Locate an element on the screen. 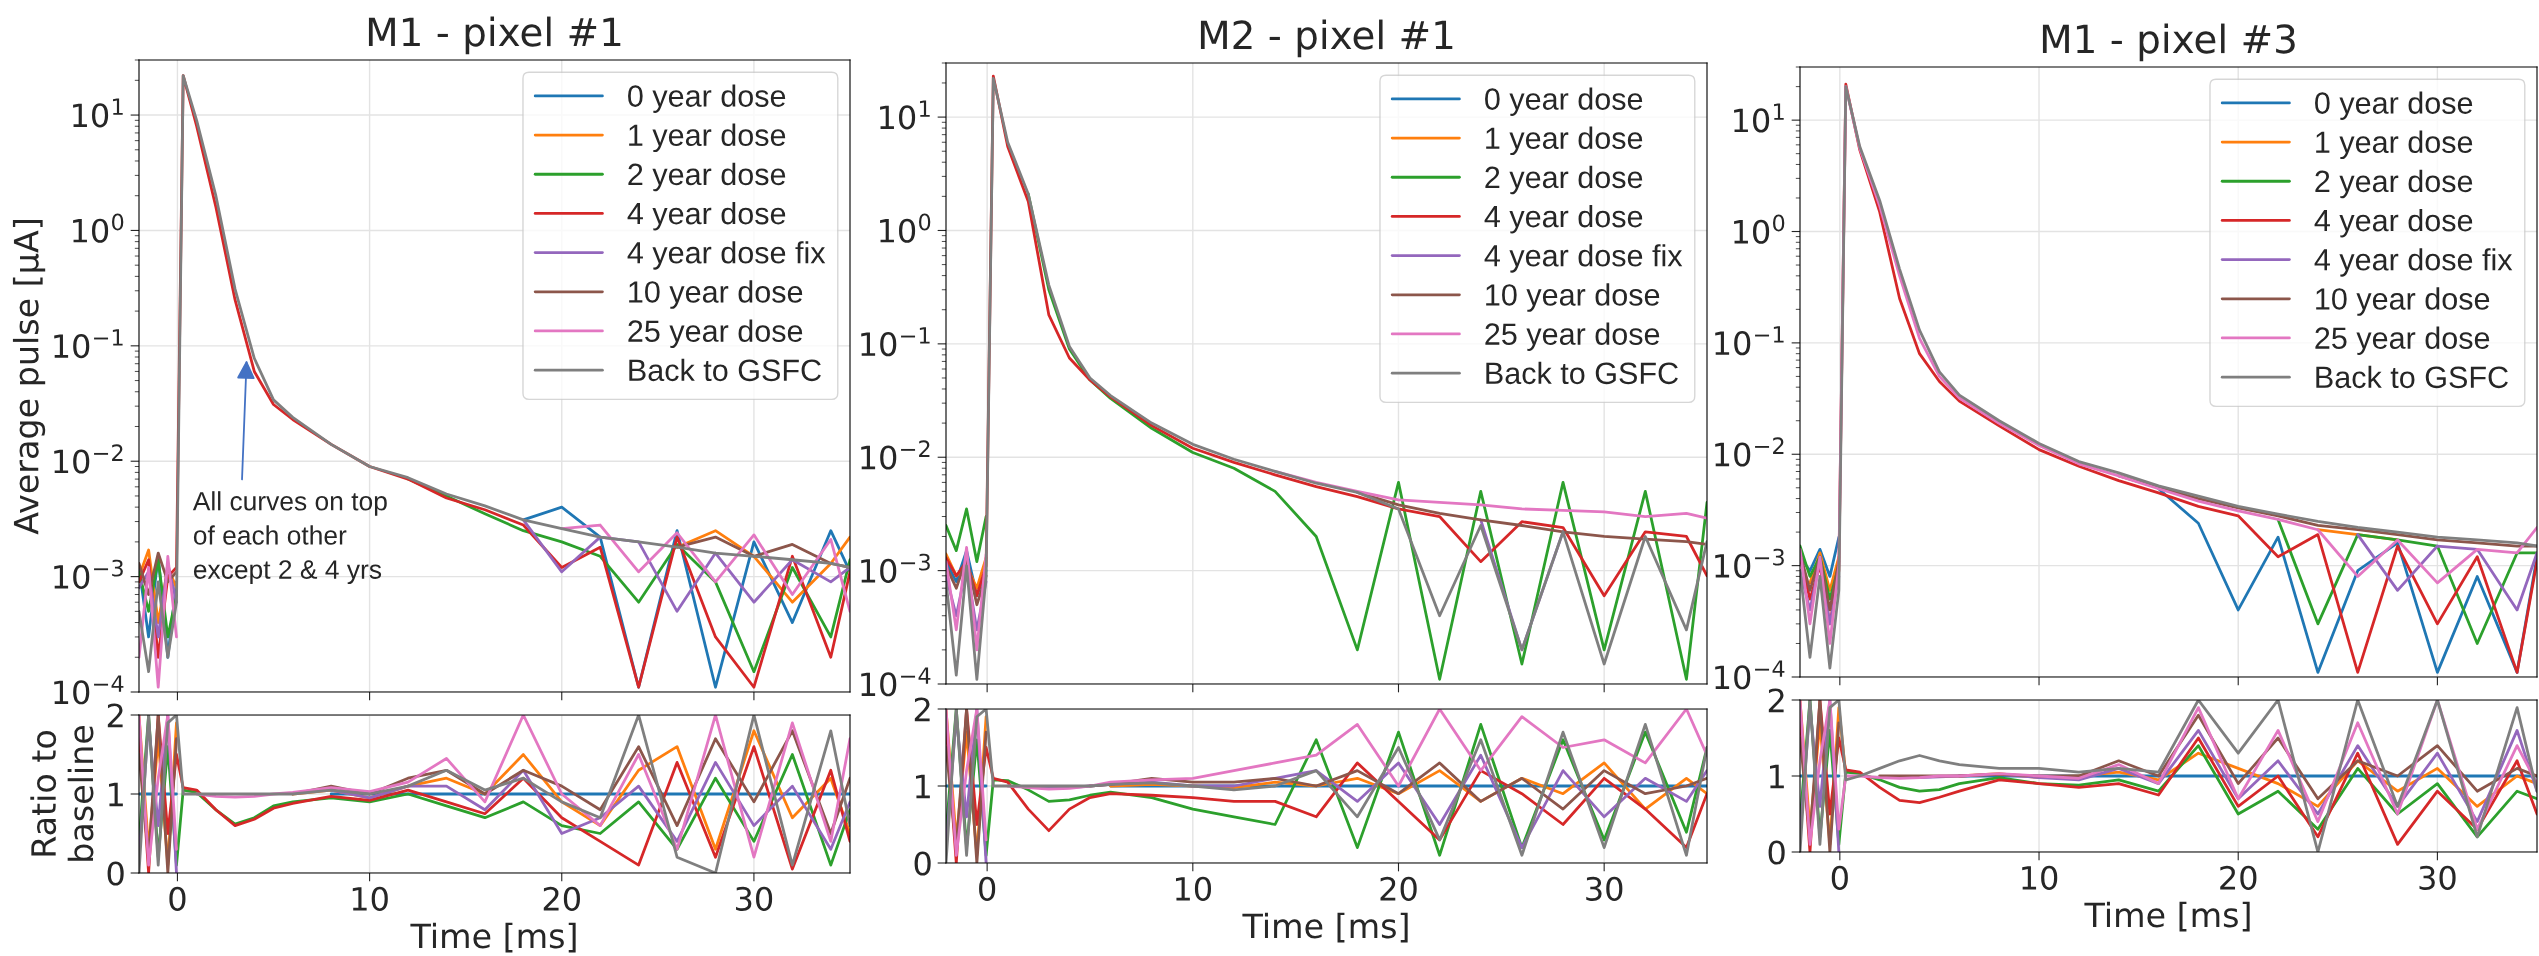 The image size is (2539, 956). annotation: All curves on top of each other except 2 & 4 yrs is located at coordinates (289, 538).